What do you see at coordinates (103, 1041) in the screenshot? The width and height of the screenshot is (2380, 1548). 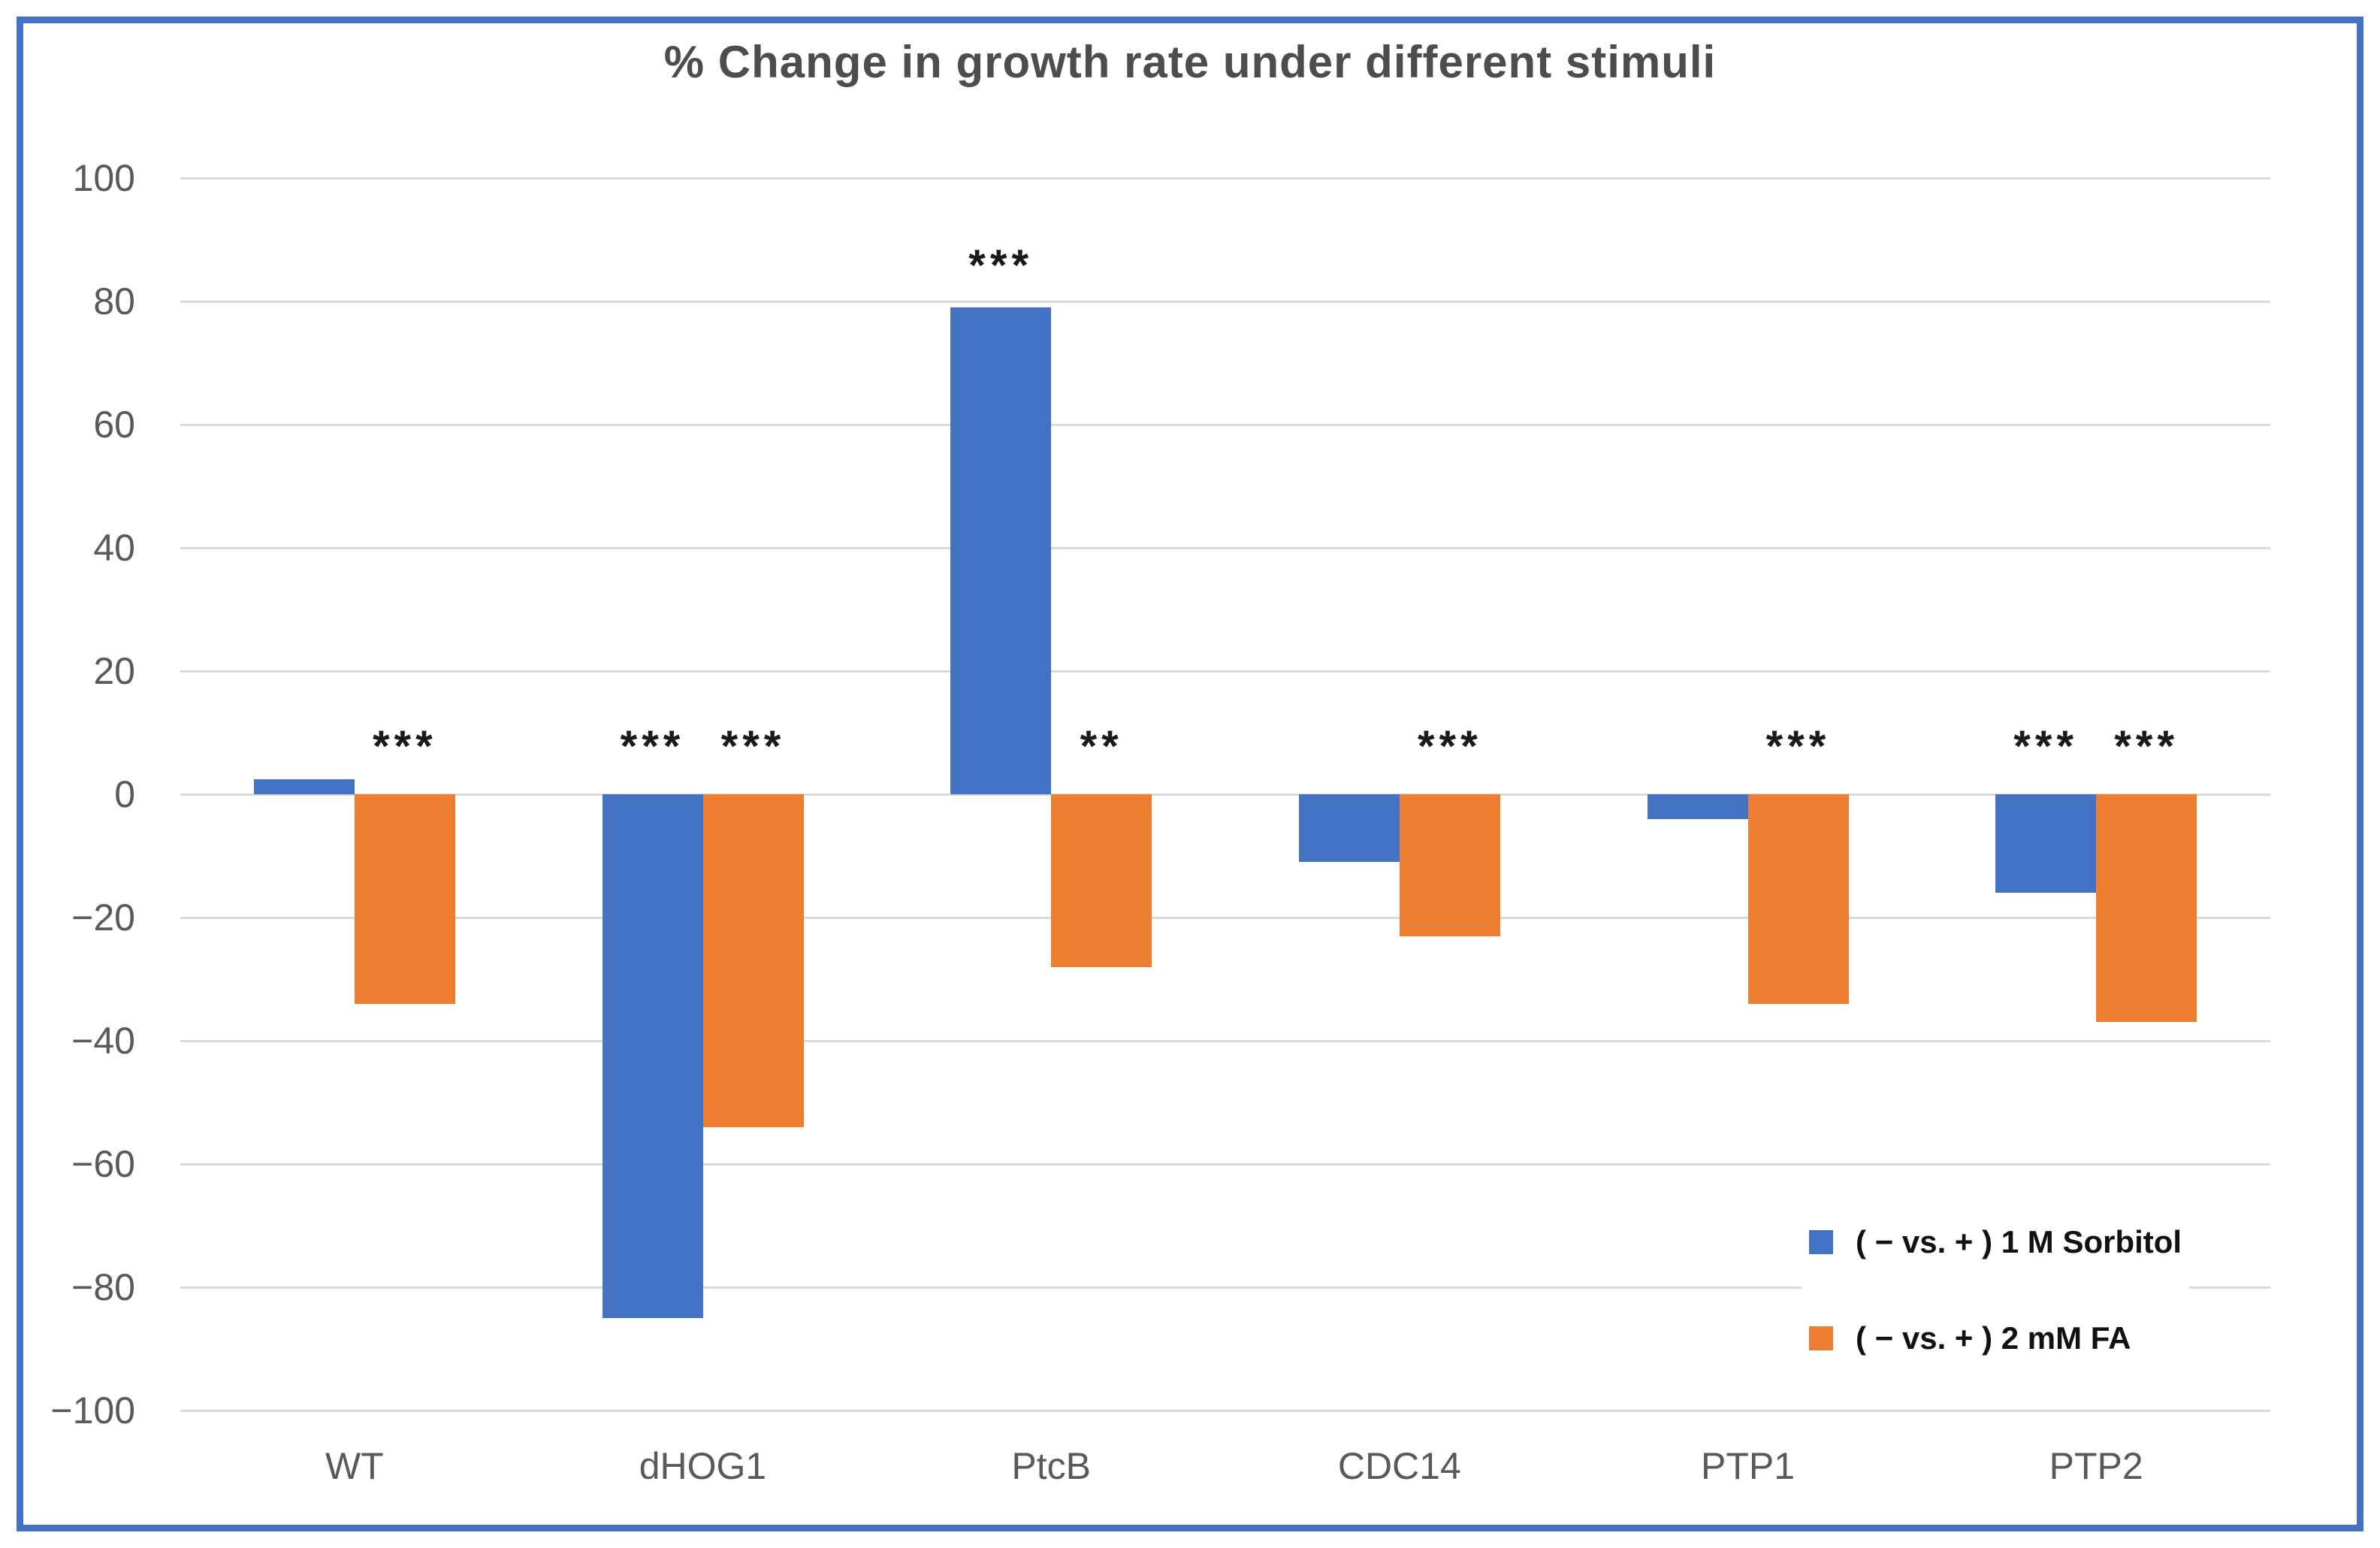 I see `y-axis-tick-label: −40` at bounding box center [103, 1041].